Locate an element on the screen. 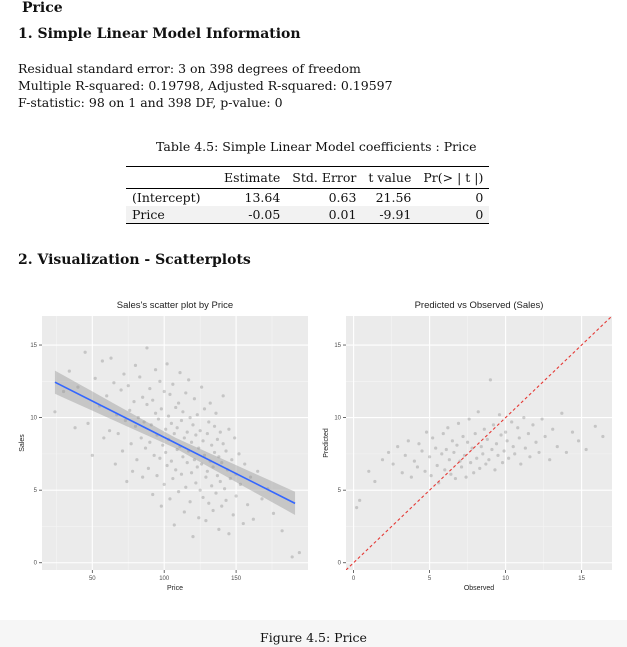  x-tick-label: 50 is located at coordinates (92, 579).